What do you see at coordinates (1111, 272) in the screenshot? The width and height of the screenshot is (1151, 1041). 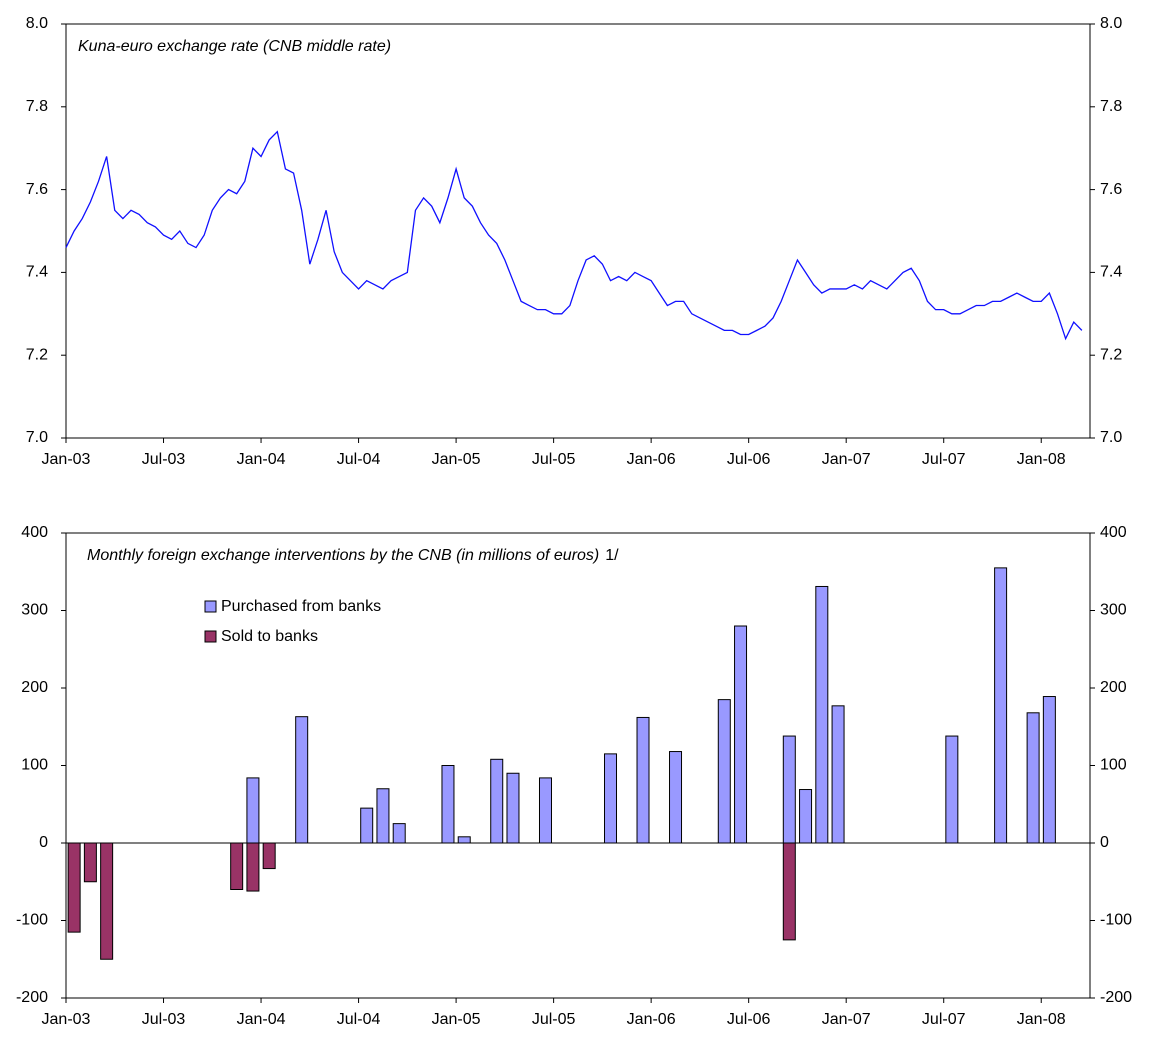 I see `y2-tick-label: 7.4` at bounding box center [1111, 272].